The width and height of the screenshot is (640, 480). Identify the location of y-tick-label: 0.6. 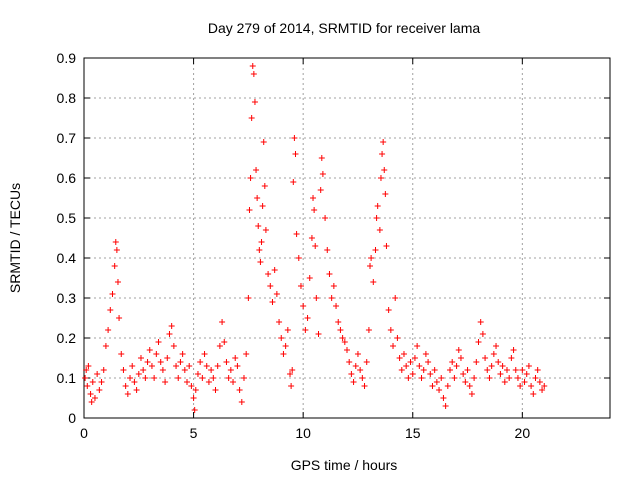
(67, 178).